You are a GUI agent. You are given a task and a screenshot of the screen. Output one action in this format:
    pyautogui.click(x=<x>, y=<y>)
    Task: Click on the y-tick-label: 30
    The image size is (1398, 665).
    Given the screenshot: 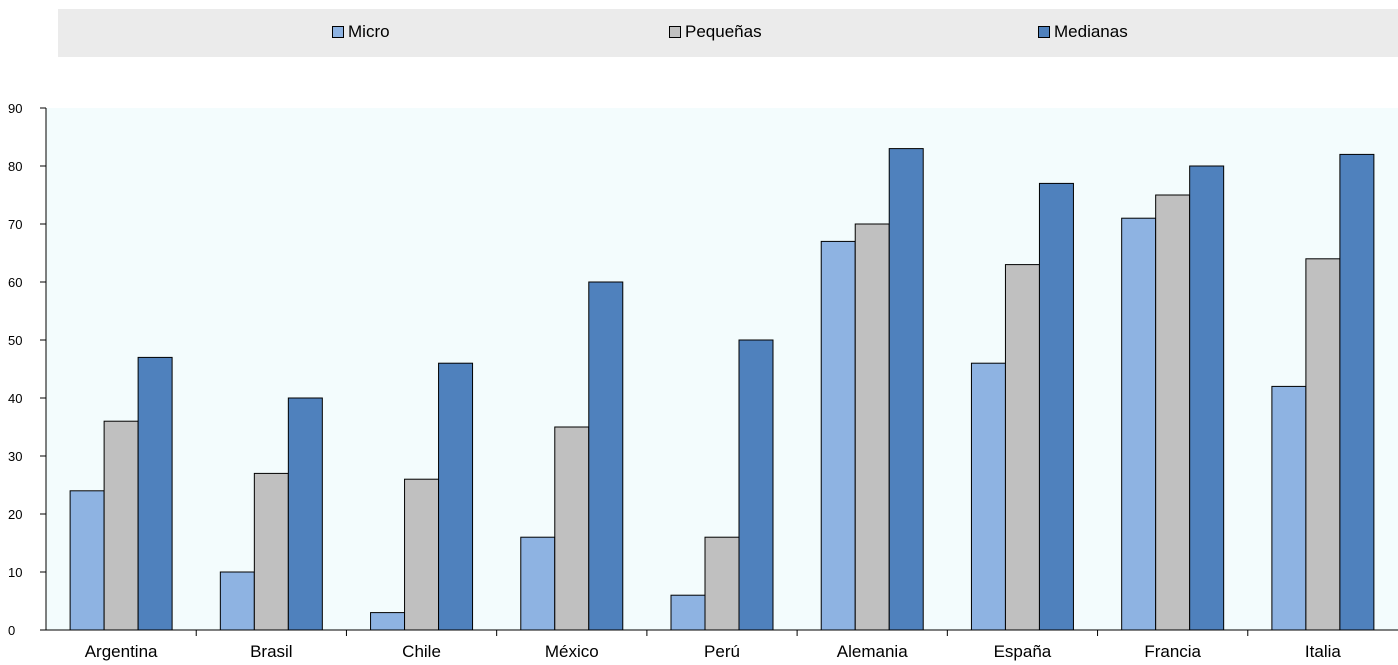 What is the action you would take?
    pyautogui.click(x=15, y=456)
    